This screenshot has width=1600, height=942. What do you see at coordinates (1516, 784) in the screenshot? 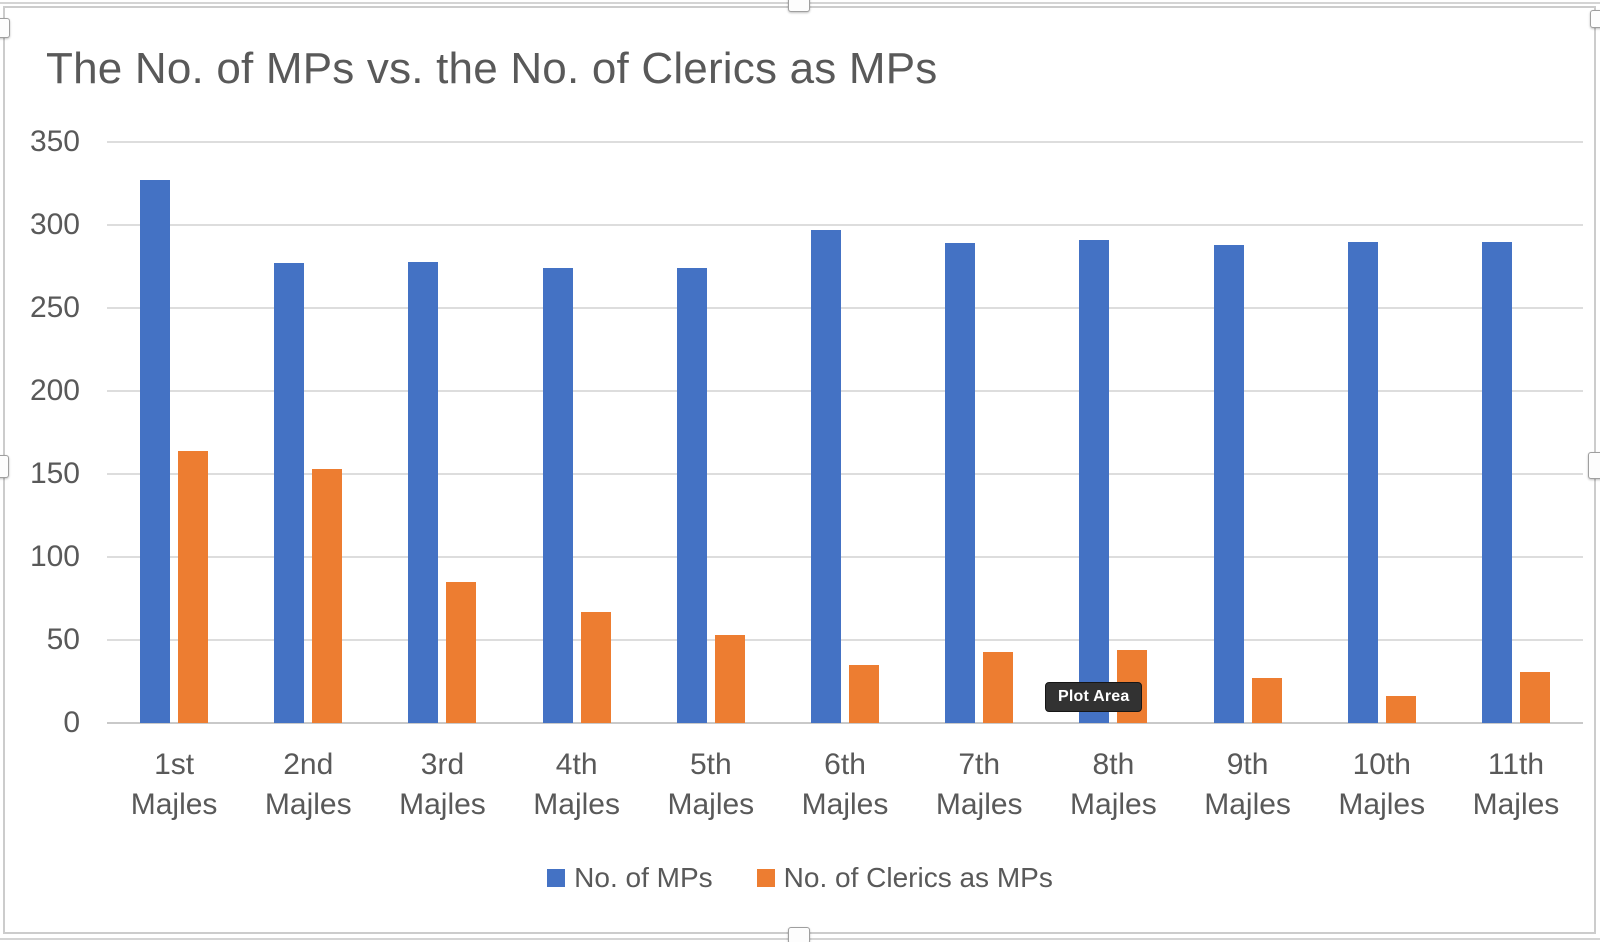
I see `x-axis-label-11th-majles: 11th Majles` at bounding box center [1516, 784].